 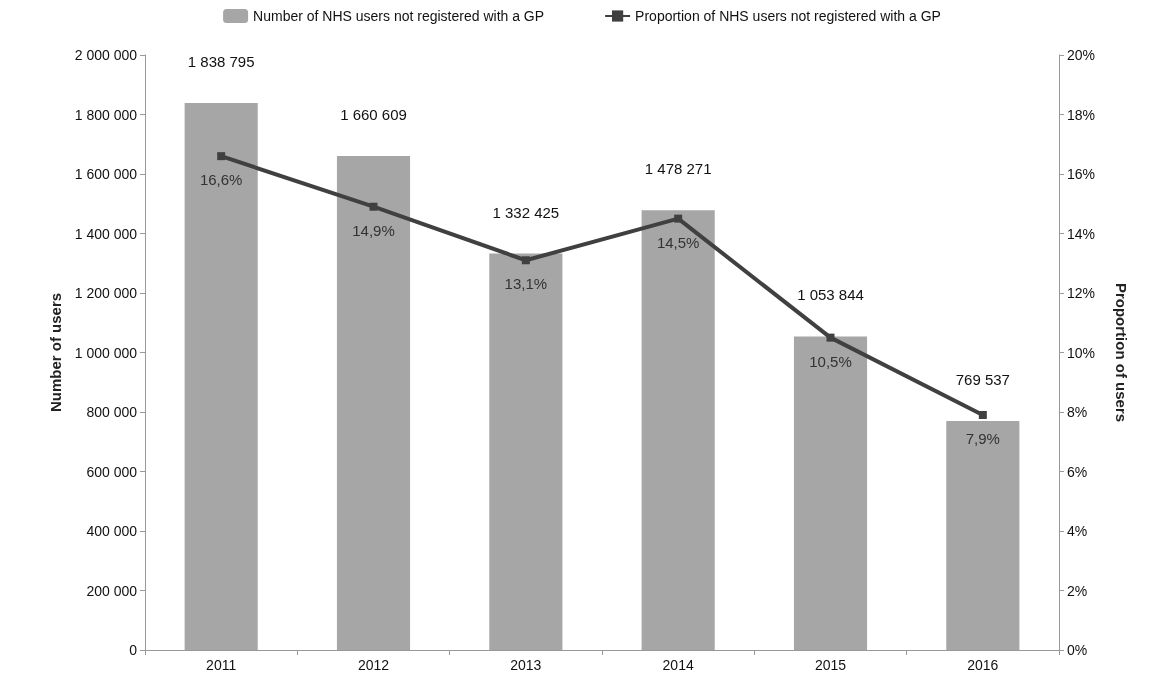 I want to click on data-label: 769 537, so click(x=982, y=380).